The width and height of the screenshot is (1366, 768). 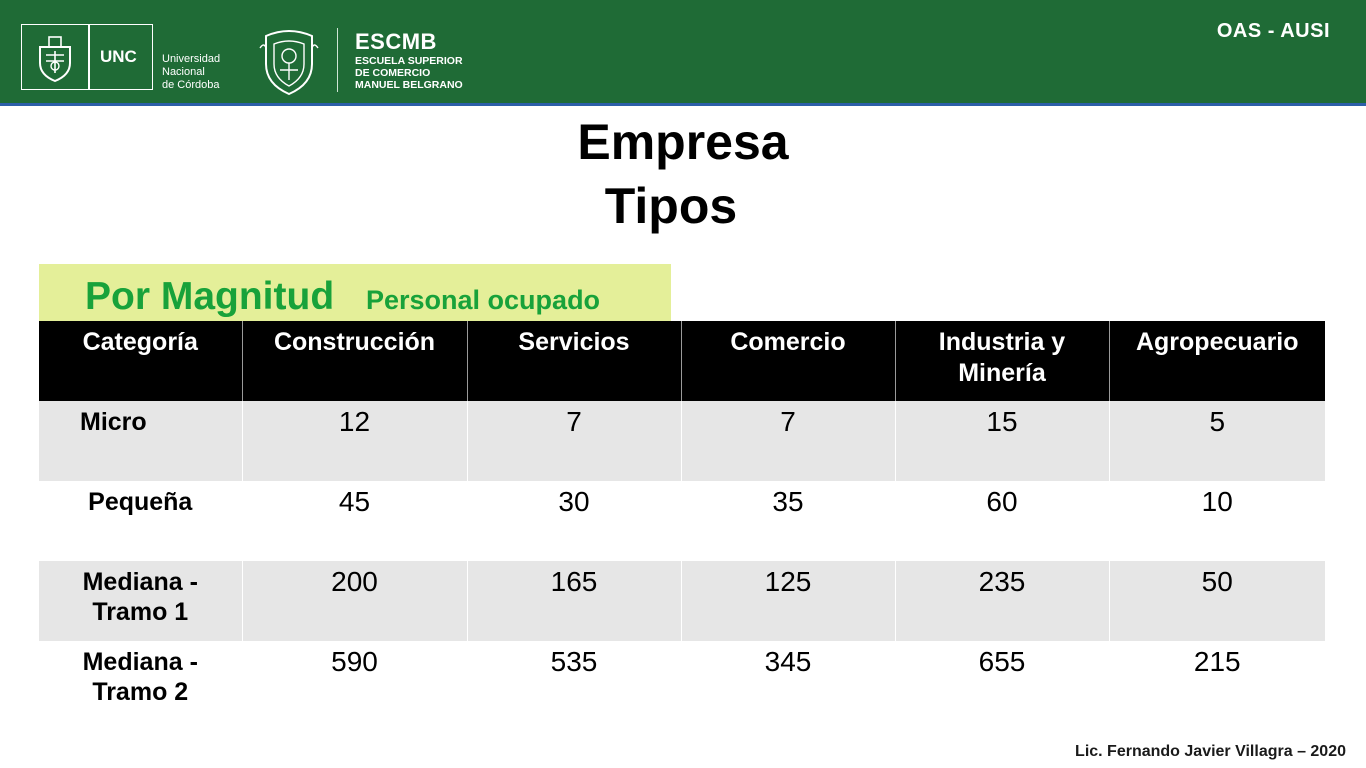 What do you see at coordinates (141, 601) in the screenshot?
I see `row-category: Mediana - Tramo 1` at bounding box center [141, 601].